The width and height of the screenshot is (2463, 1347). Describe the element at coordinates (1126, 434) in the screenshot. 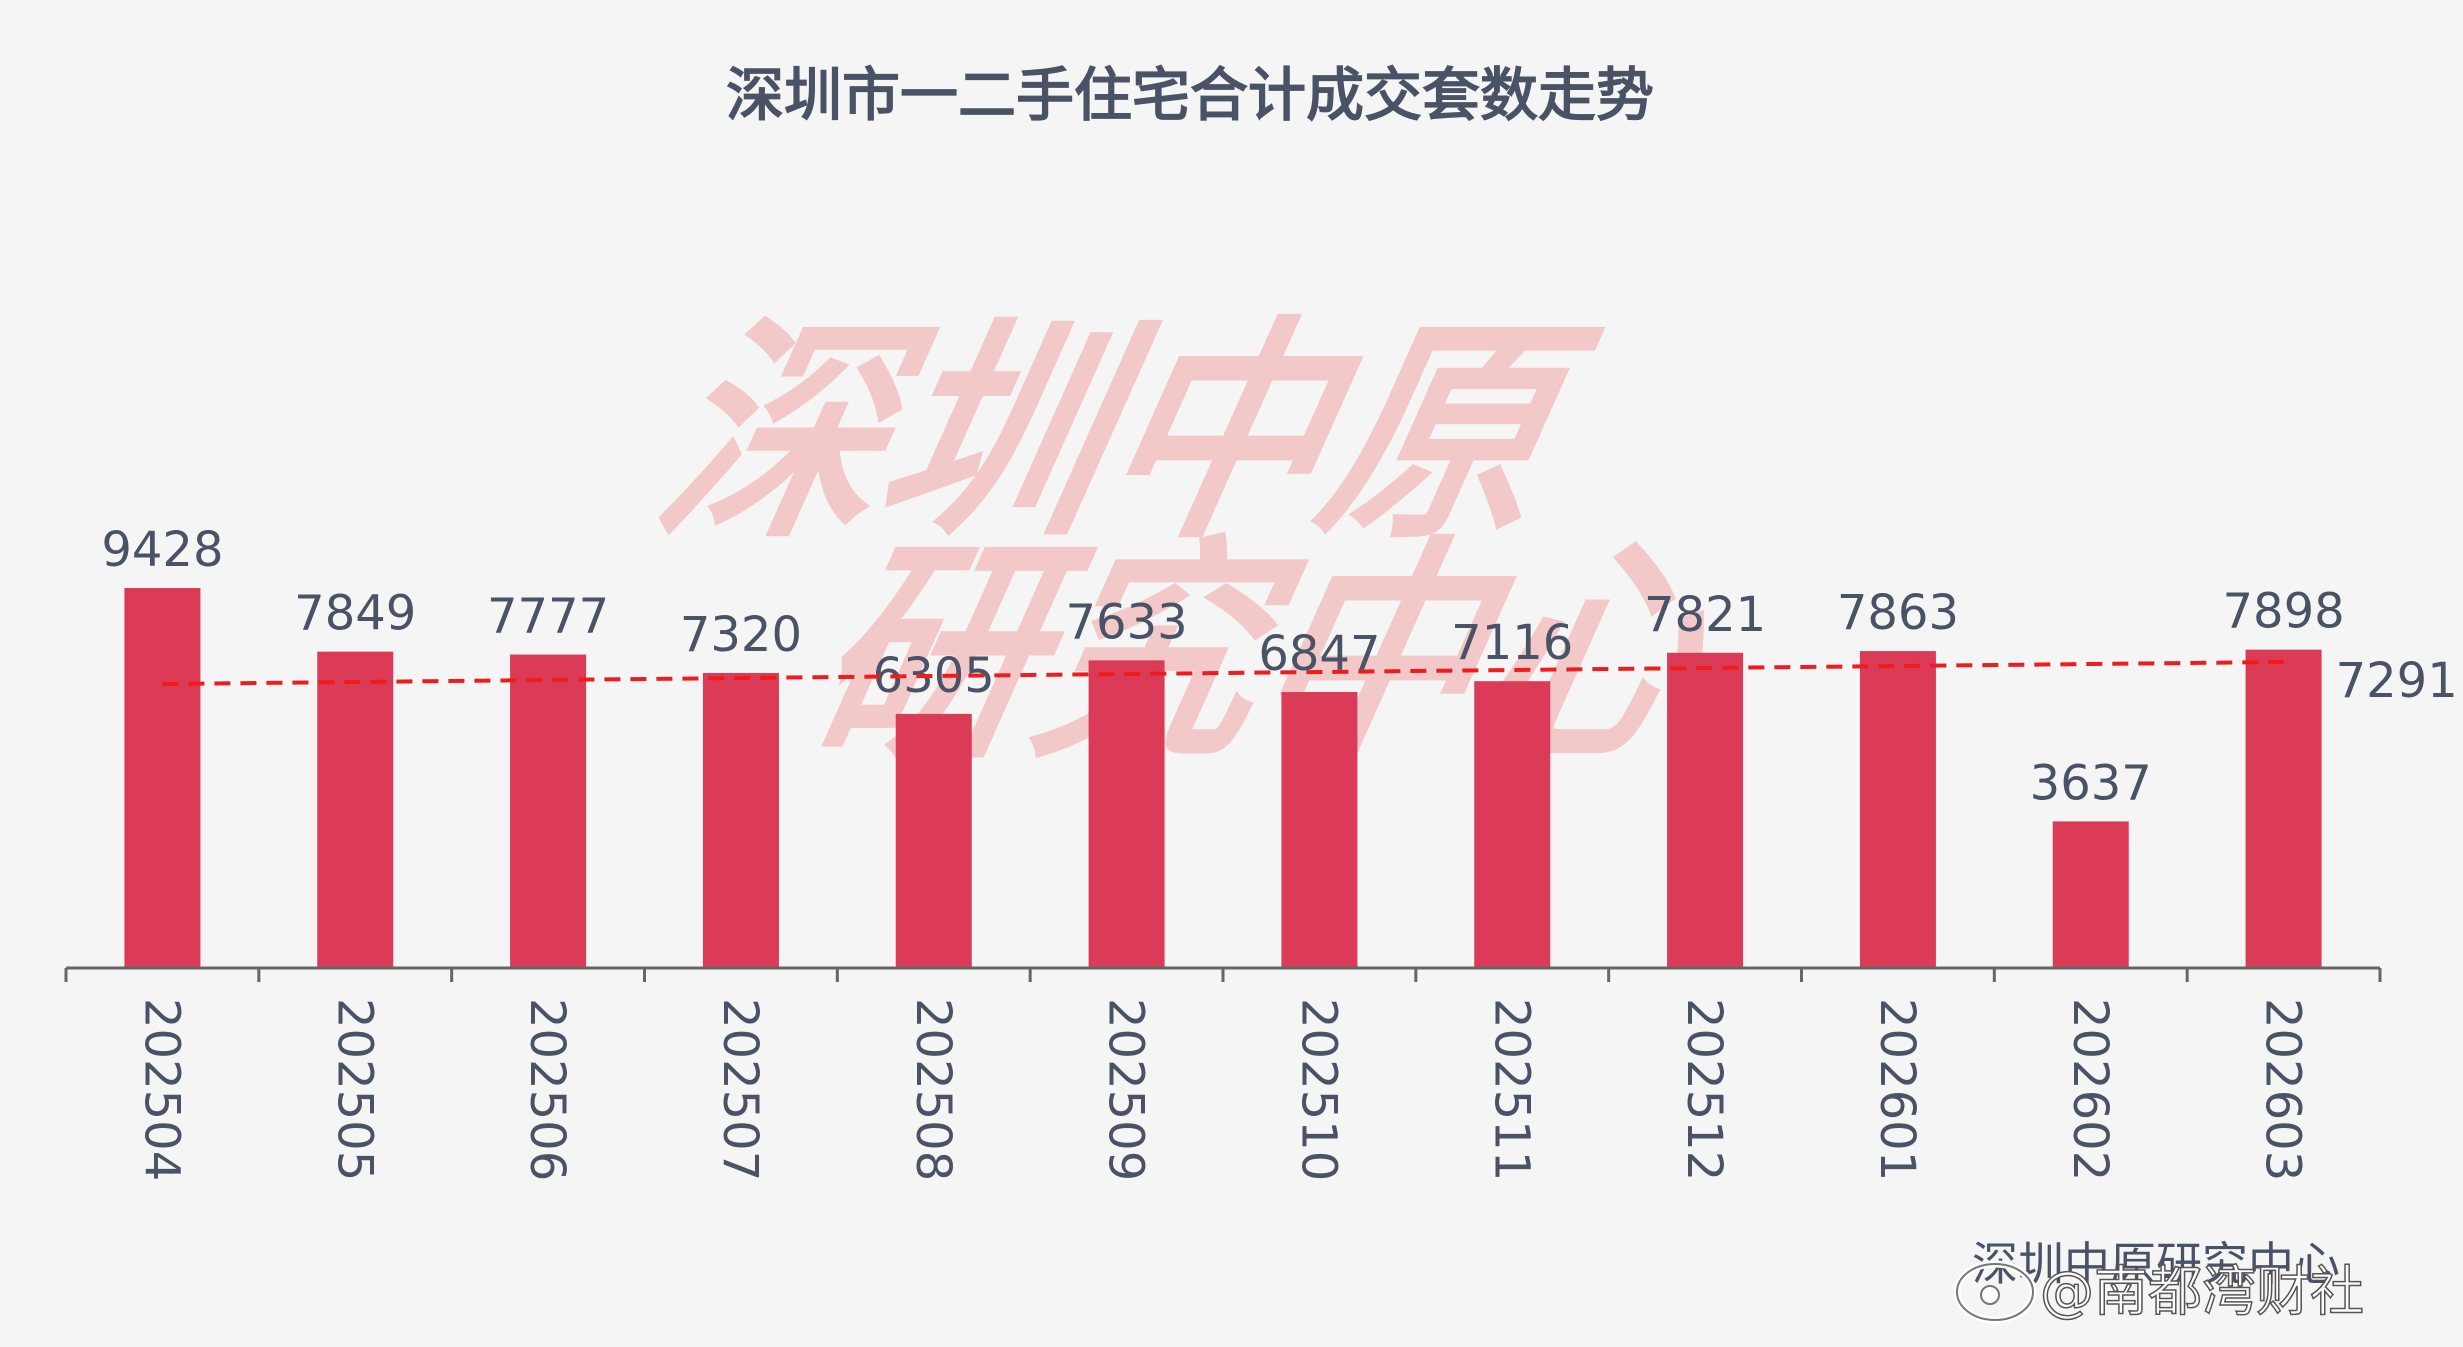

I see `watermark-line1: 深圳中原` at that location.